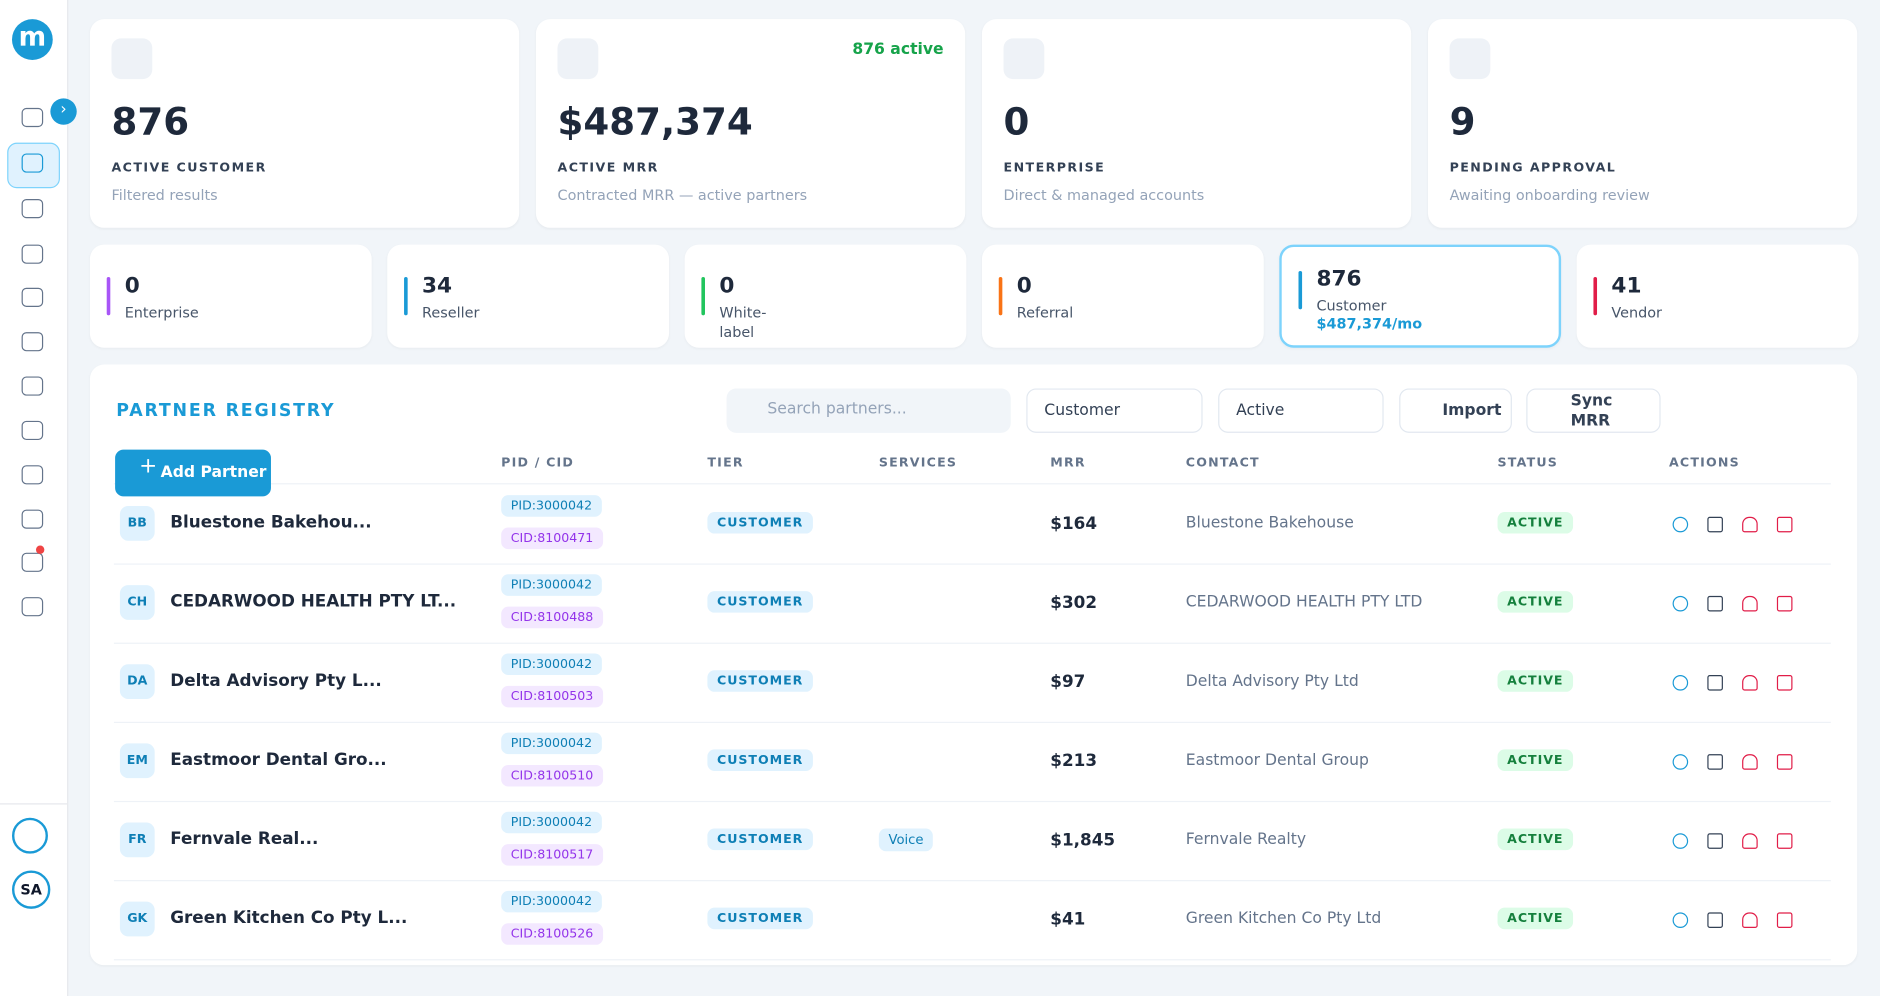  What do you see at coordinates (1420, 296) in the screenshot?
I see `tier-card: 876 Customer $487,374/mo` at bounding box center [1420, 296].